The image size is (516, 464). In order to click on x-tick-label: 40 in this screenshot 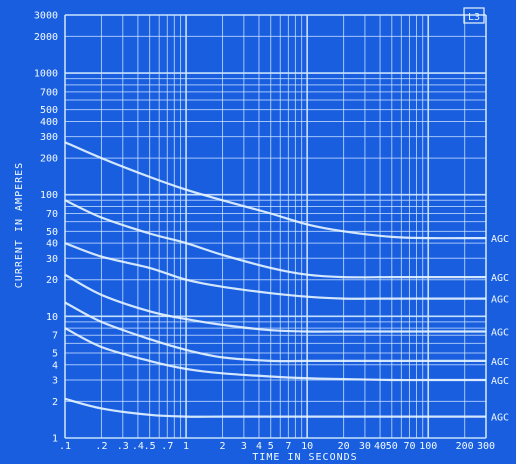, I will do `click(380, 446)`.